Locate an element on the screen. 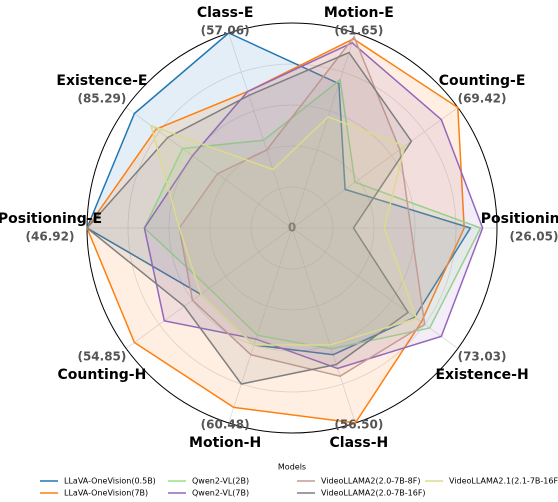 This screenshot has width=558, height=502. category-value: (61.65) is located at coordinates (358, 31).